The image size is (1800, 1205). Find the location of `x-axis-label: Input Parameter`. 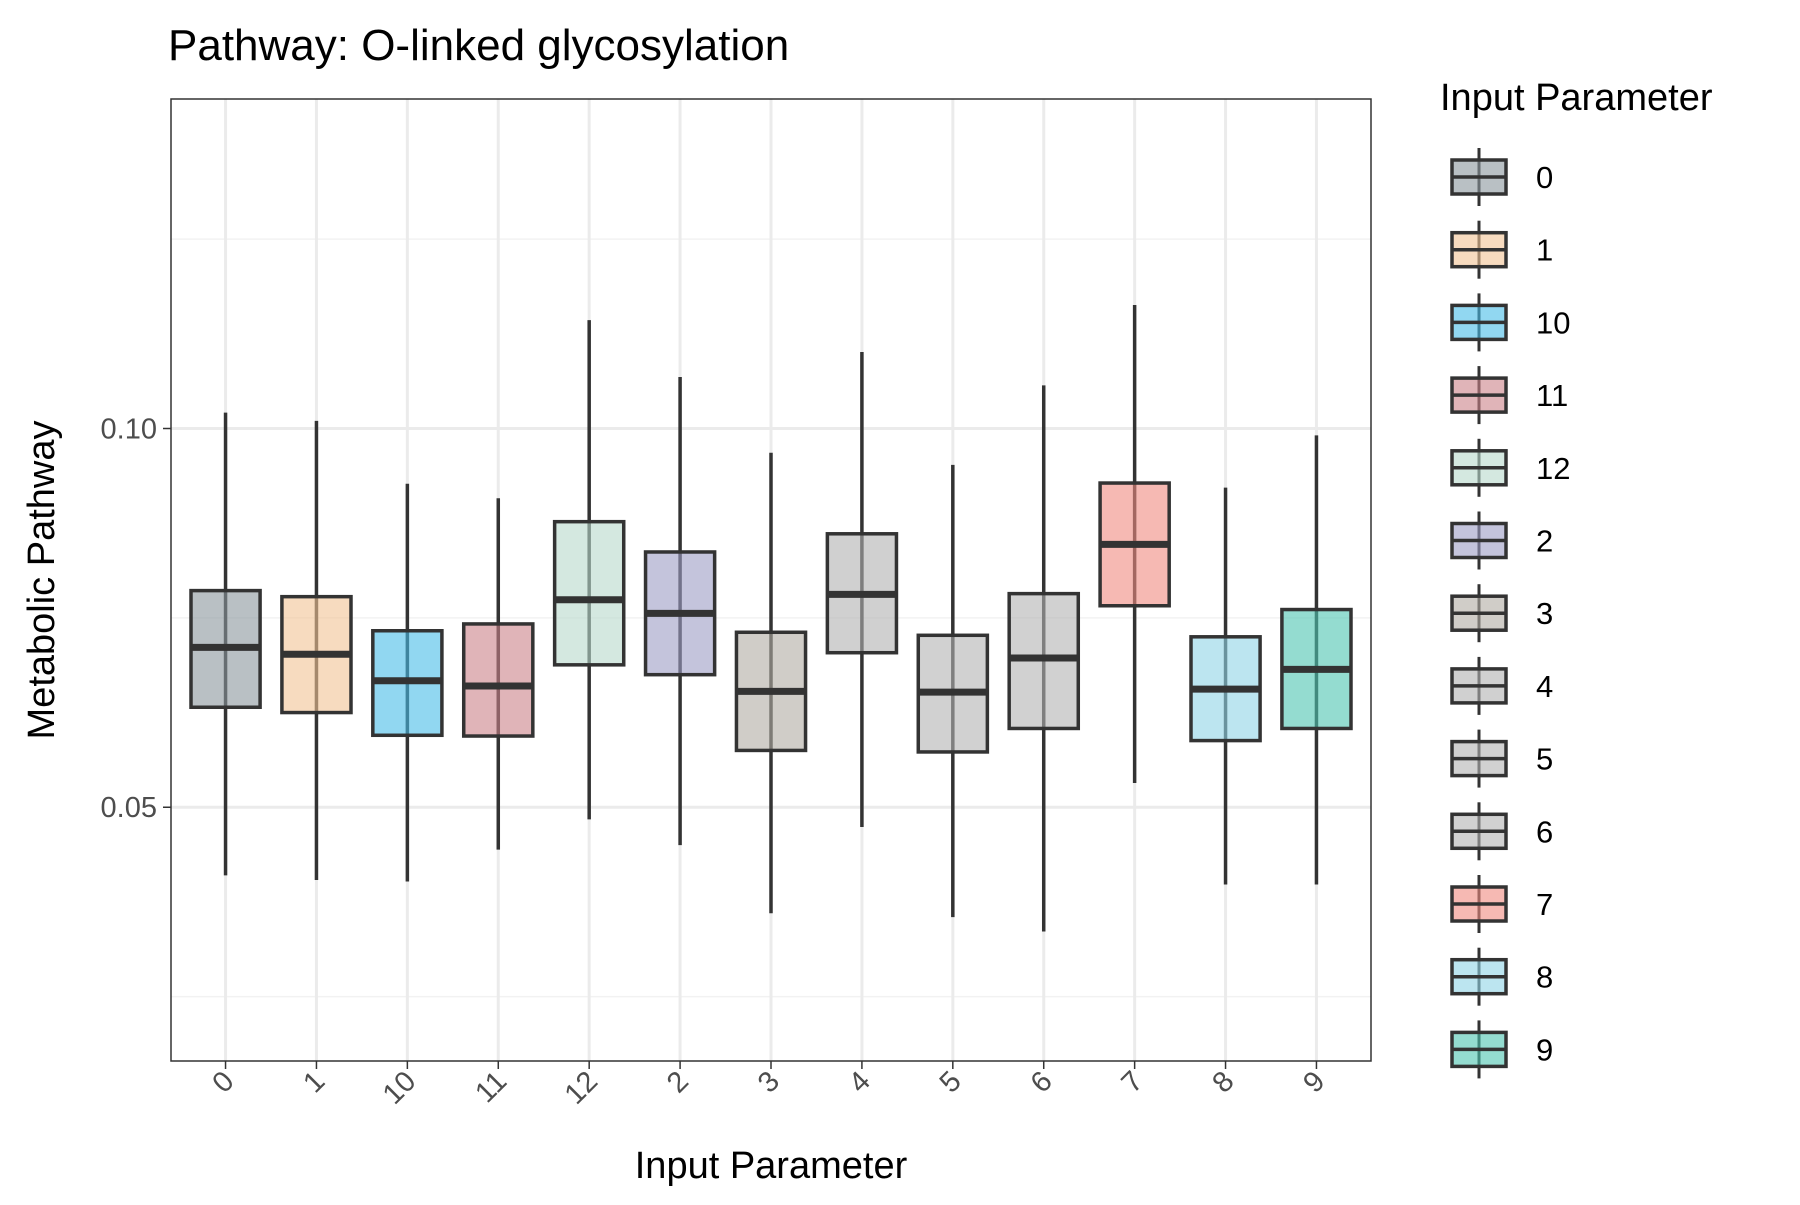

x-axis-label: Input Parameter is located at coordinates (771, 1166).